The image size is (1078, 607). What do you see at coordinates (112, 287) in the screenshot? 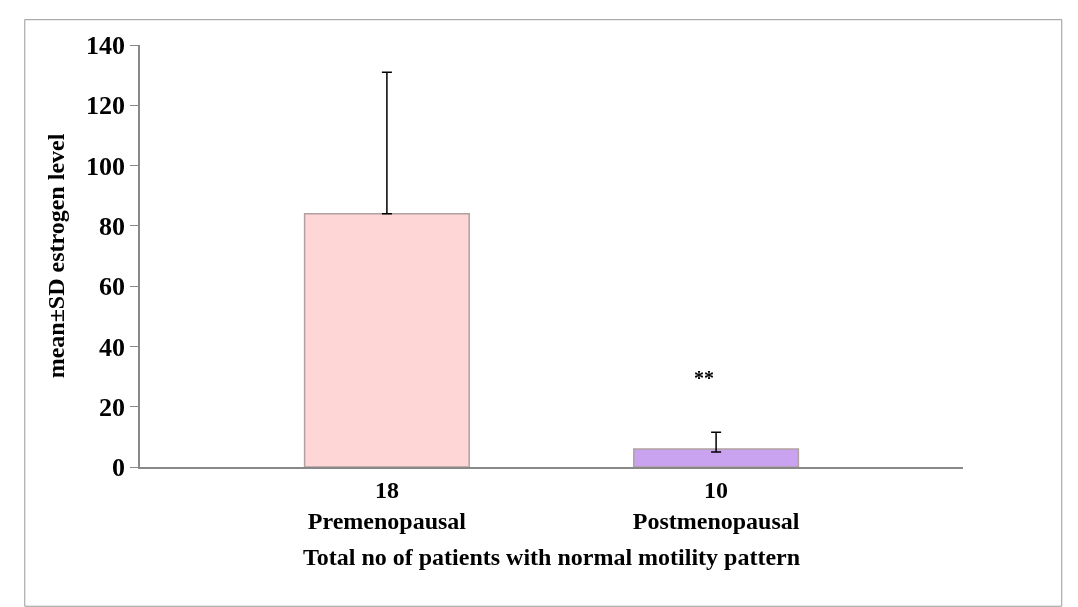
I see `y-tick-label: 60` at bounding box center [112, 287].